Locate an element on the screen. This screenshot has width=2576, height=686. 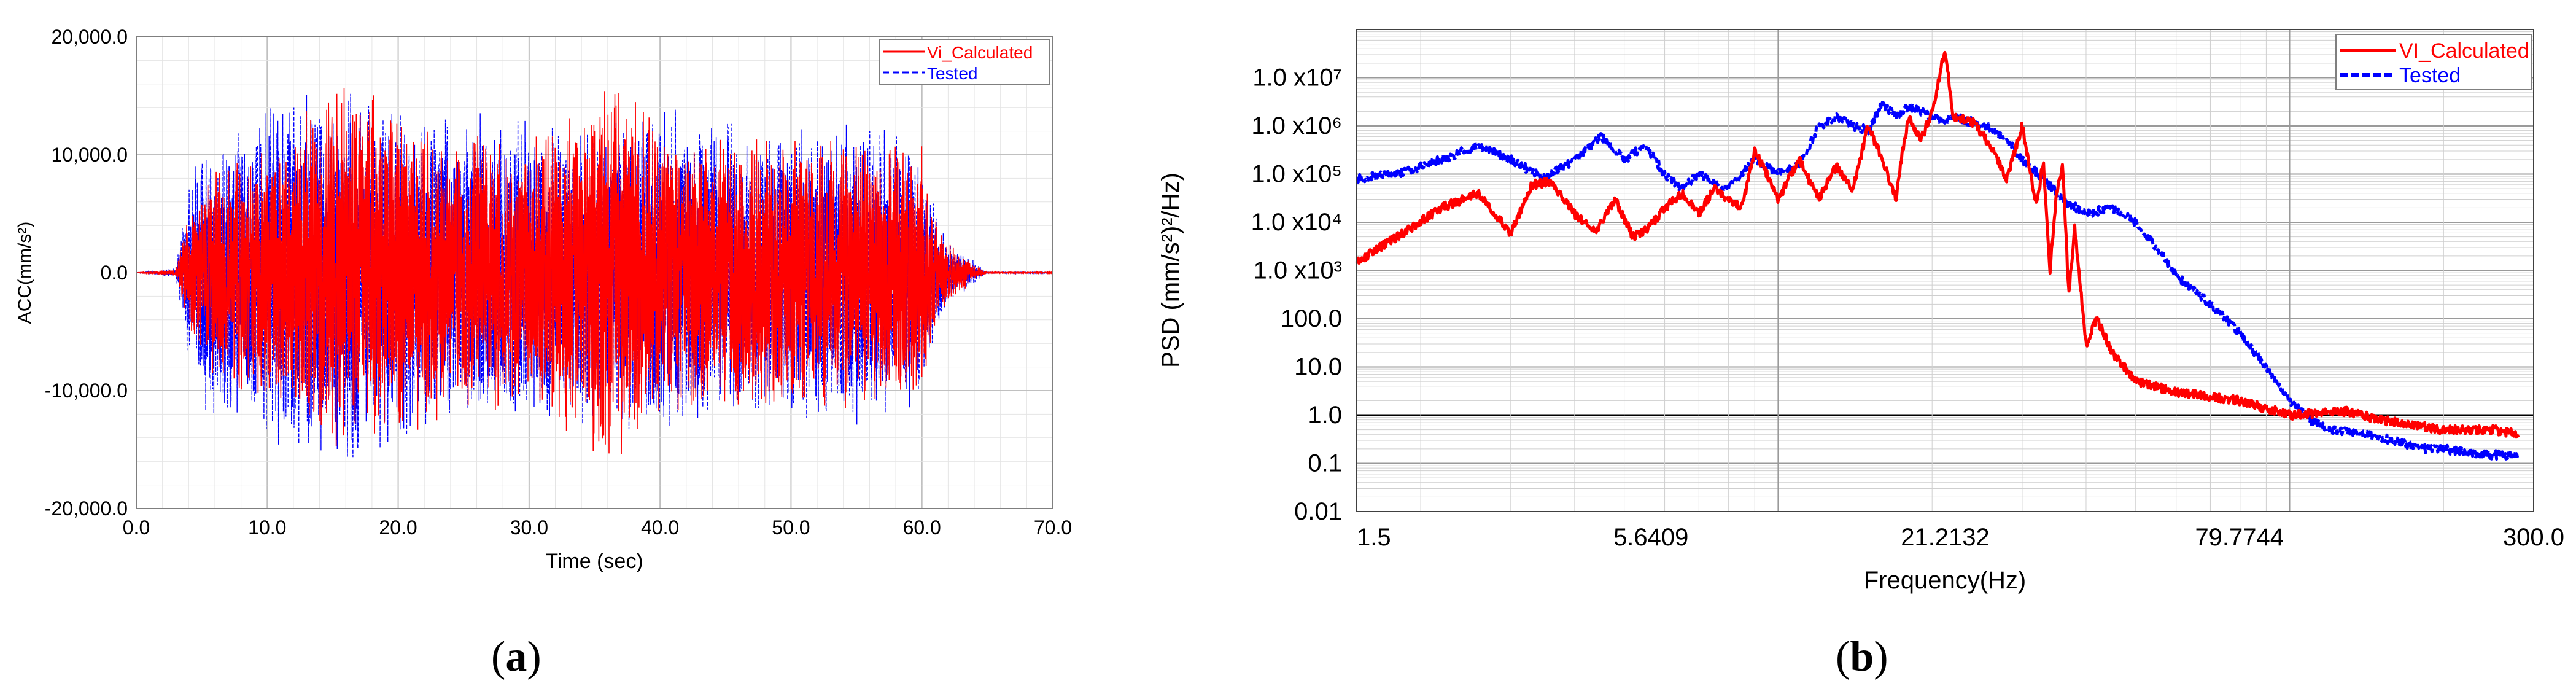
y-tick-label: -10,000.0 is located at coordinates (86, 391).